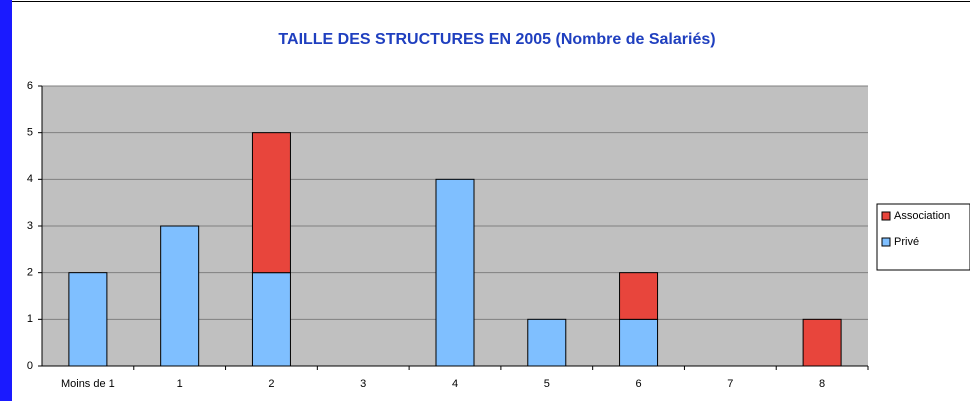  I want to click on y-tick-label: 4, so click(30, 179).